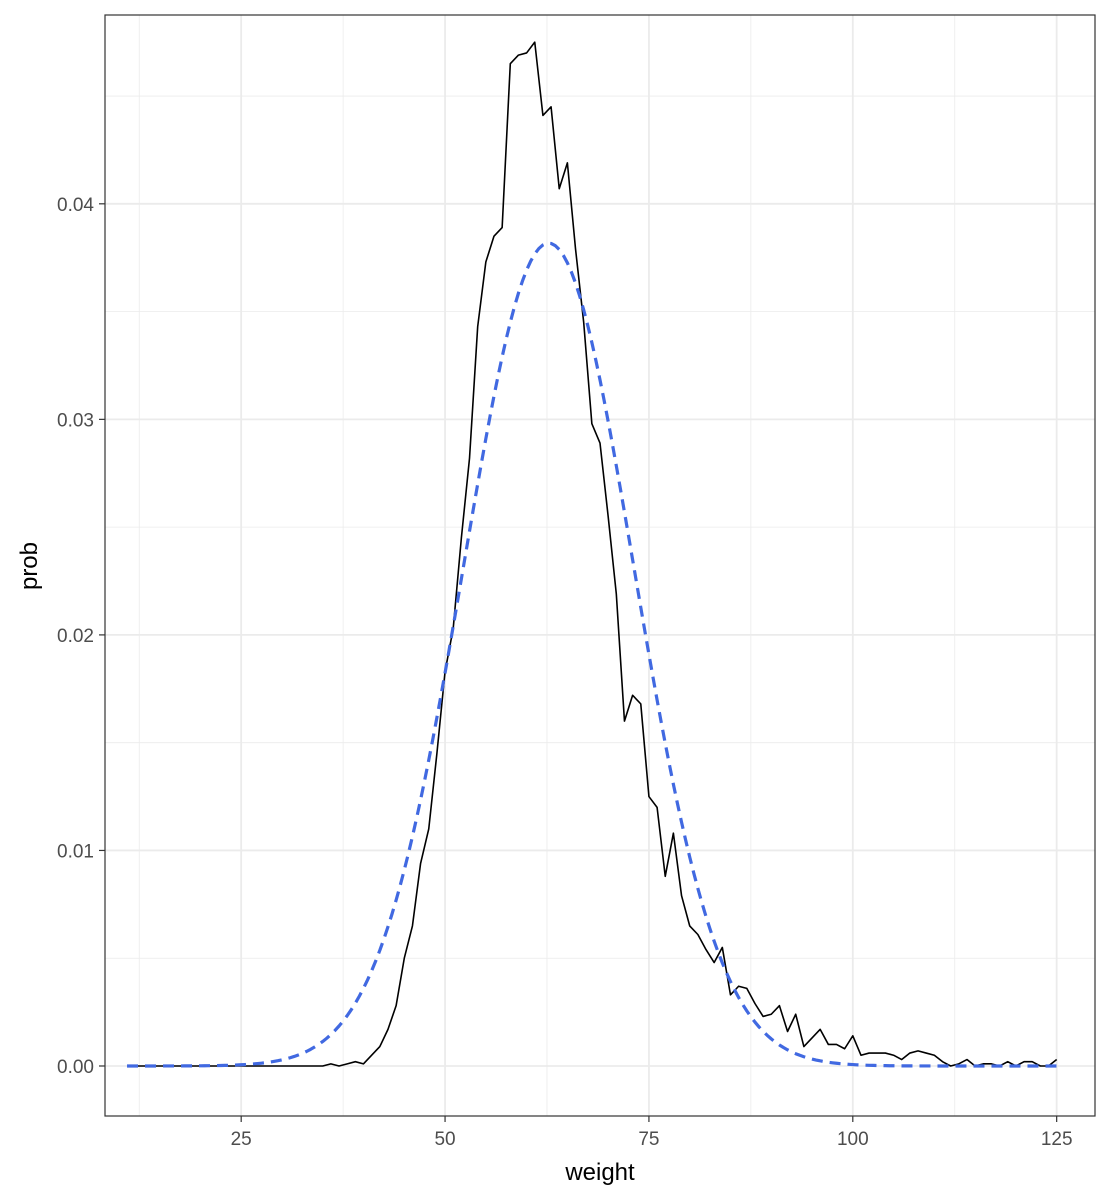 This screenshot has height=1200, width=1111. Describe the element at coordinates (75, 420) in the screenshot. I see `y-tick-label: 0.03` at that location.